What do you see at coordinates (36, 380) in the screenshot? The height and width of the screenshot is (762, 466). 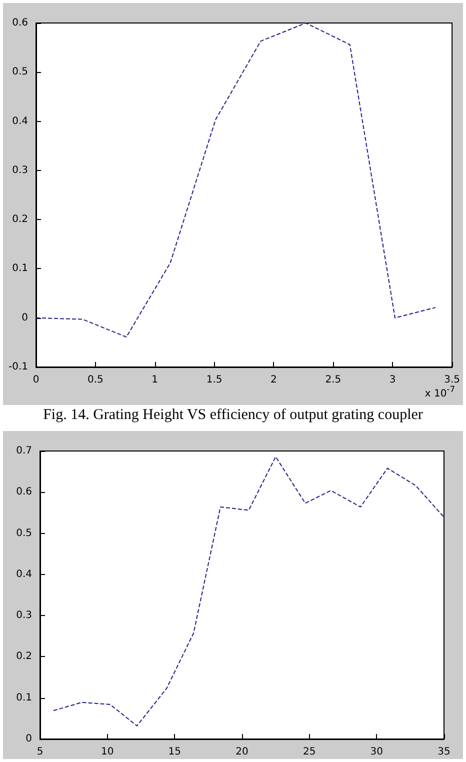 I see `x-tick-label: 0` at bounding box center [36, 380].